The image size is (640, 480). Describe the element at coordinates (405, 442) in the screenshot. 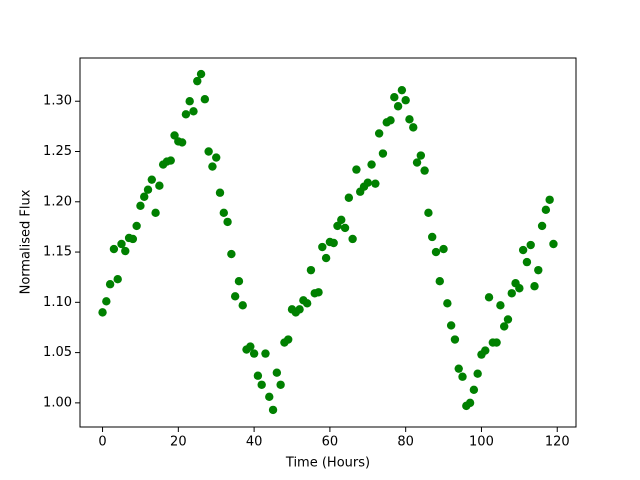

I see `x-tick-label: 80` at that location.